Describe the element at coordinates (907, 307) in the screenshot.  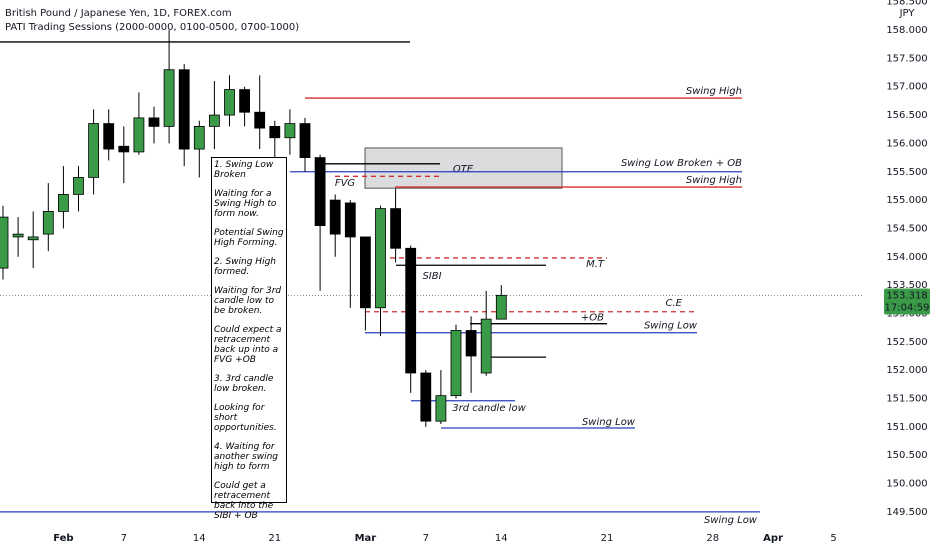
I see `price-tag-countdown: 17:04:59` at that location.